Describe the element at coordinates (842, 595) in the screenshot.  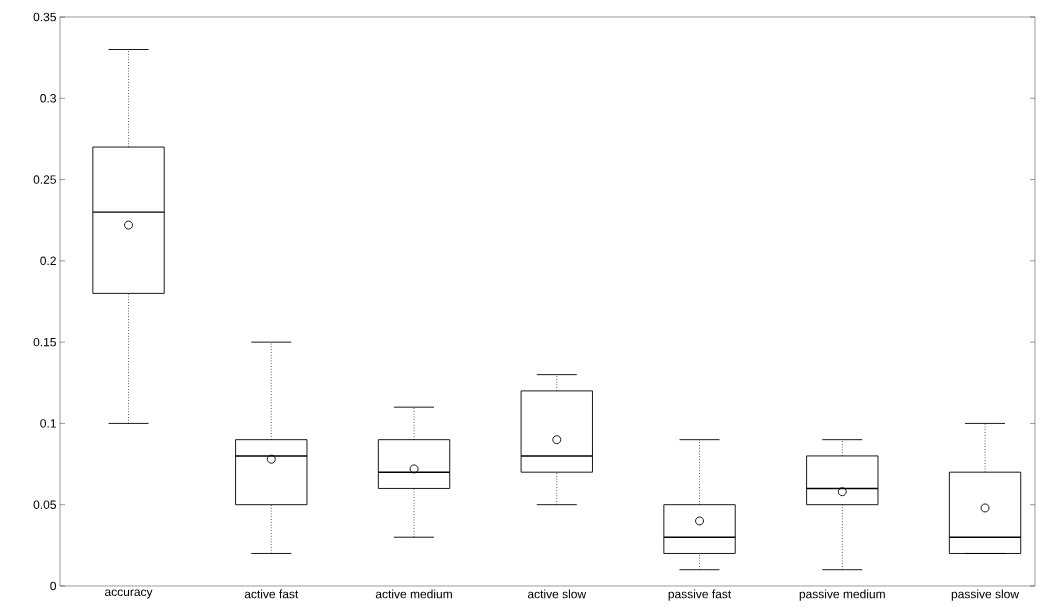
I see `x-tick-label: passive medium` at that location.